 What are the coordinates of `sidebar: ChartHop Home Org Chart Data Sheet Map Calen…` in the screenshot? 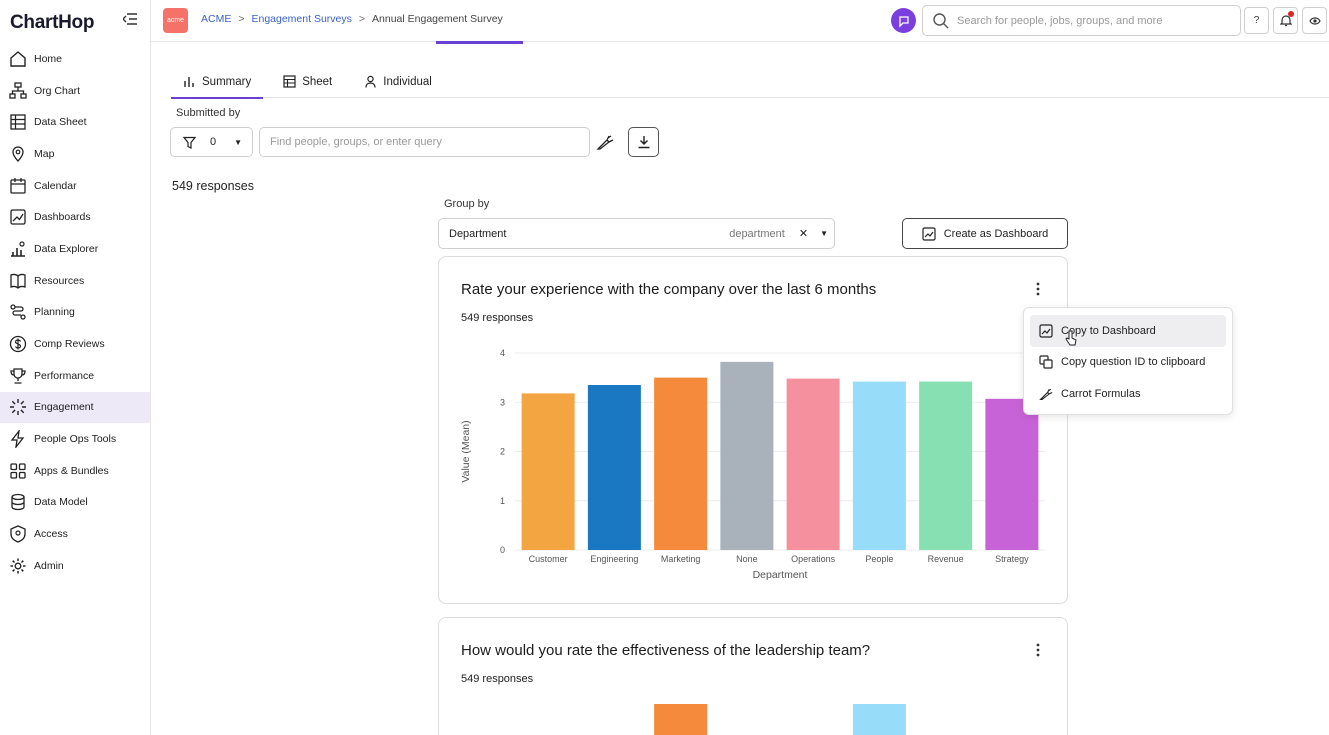 It's located at (75, 367).